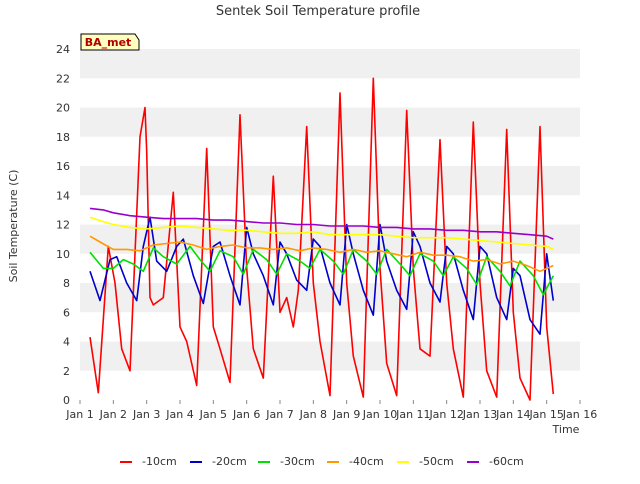 Image resolution: width=640 pixels, height=484 pixels. Describe the element at coordinates (63, 195) in the screenshot. I see `y-tick-label: 14` at that location.